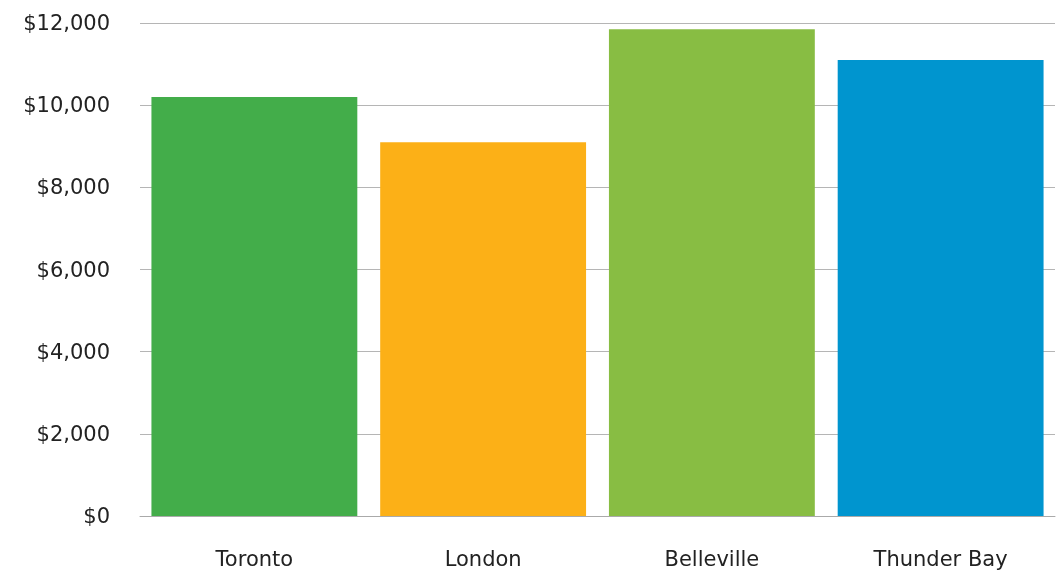 This screenshot has height=573, width=1057. I want to click on y-tick-label: $2,000, so click(73, 433).